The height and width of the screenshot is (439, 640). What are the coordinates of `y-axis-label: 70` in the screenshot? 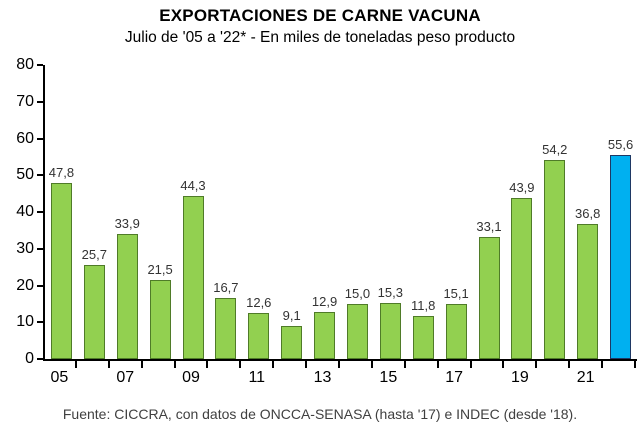 It's located at (25, 101).